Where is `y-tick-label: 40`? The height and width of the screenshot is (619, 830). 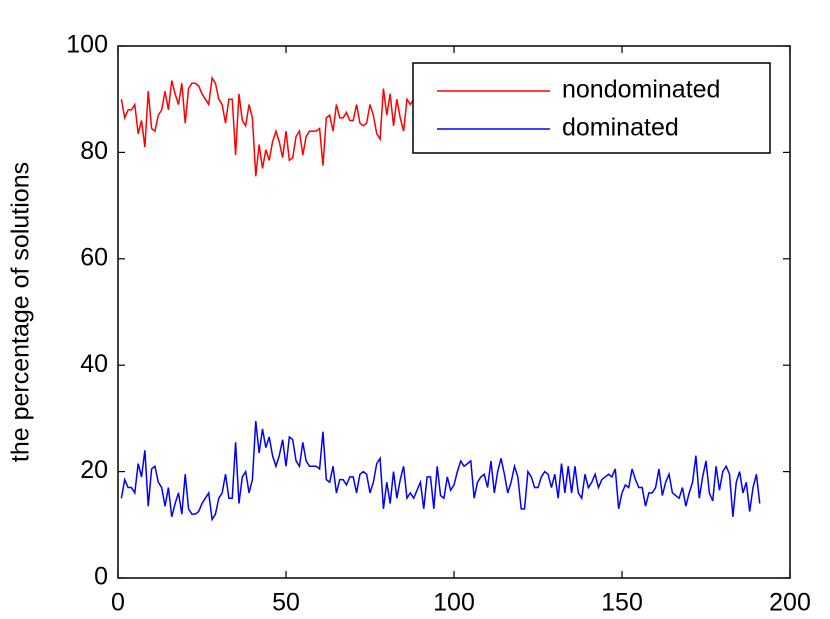
y-tick-label: 40 is located at coordinates (94, 364).